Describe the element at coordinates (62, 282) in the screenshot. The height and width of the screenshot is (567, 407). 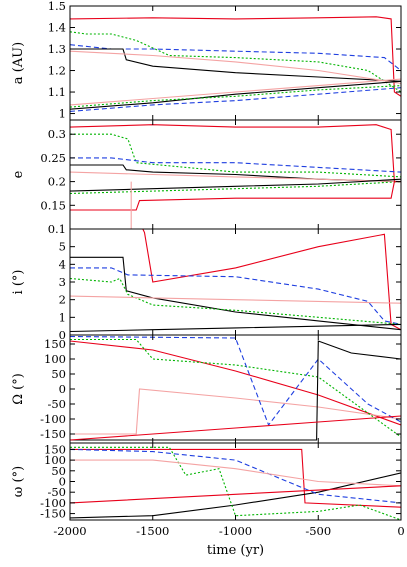
I see `y-tick-label: 3` at that location.